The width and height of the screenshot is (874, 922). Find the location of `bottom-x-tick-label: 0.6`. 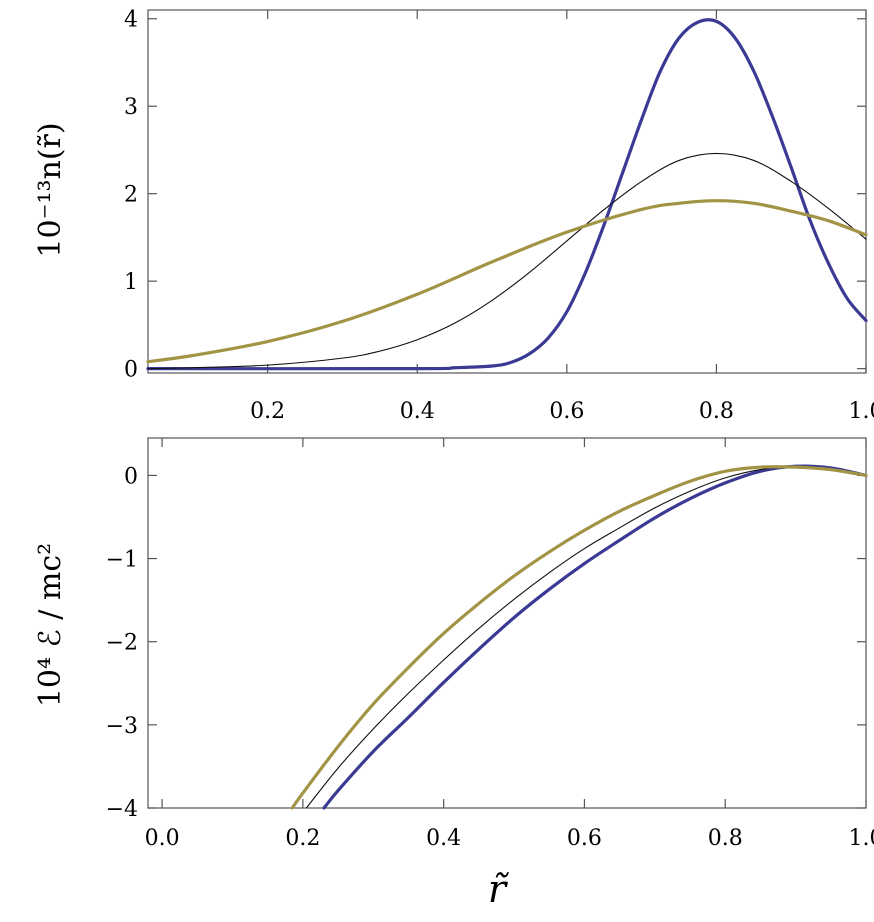

bottom-x-tick-label: 0.6 is located at coordinates (584, 838).